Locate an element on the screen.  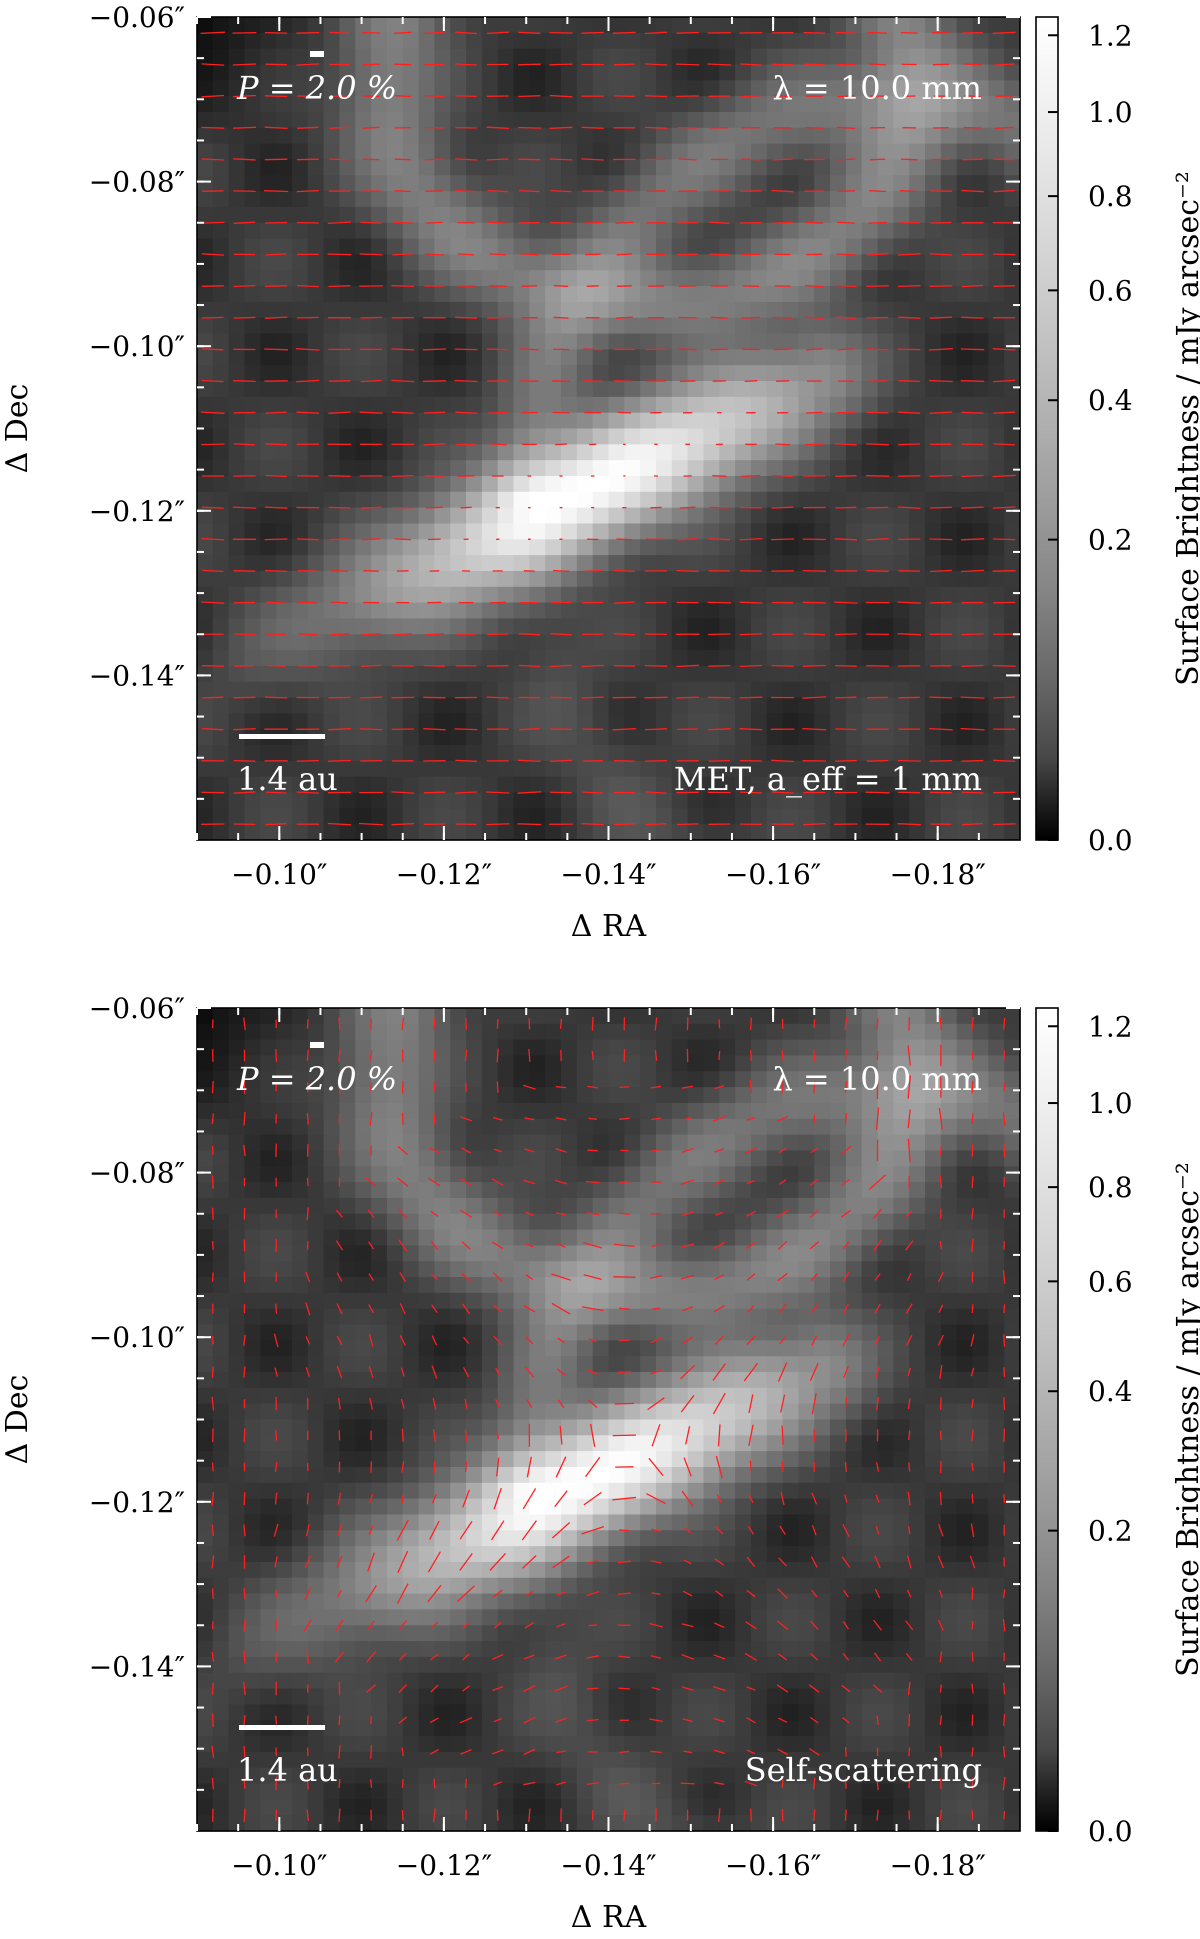
wavelength-label: λ = 10.0 mm is located at coordinates (877, 88).